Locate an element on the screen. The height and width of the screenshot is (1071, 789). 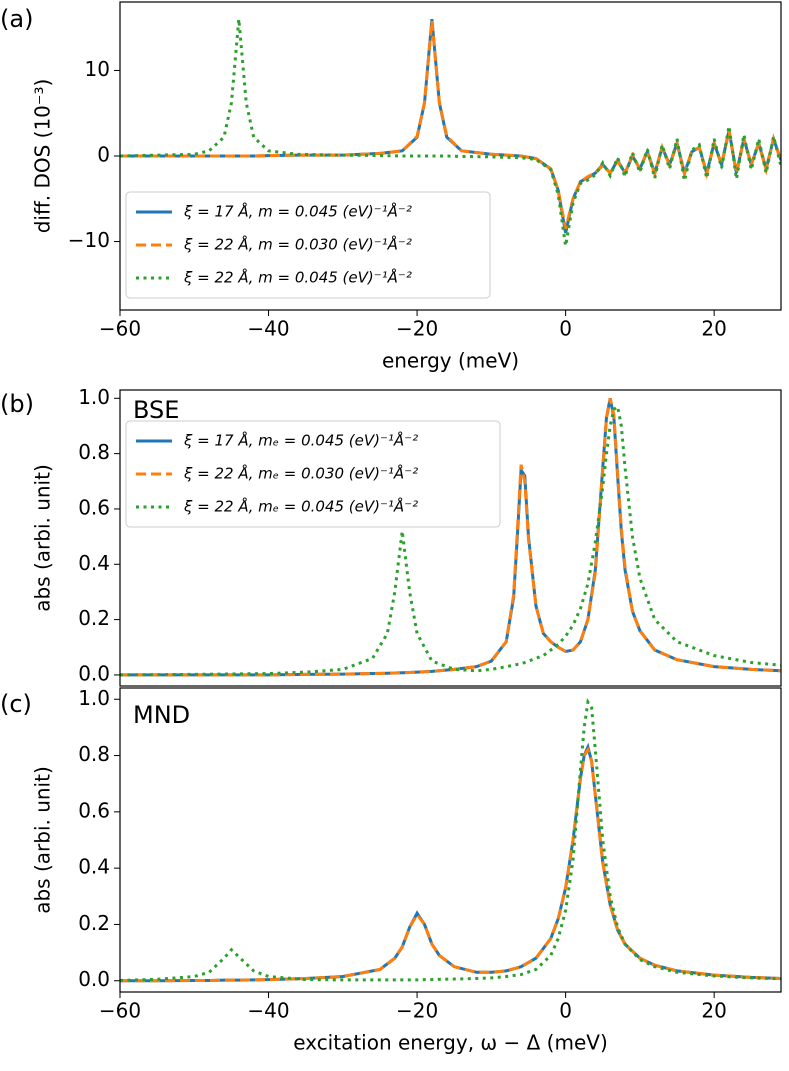
panel-label: (b) is located at coordinates (17, 404).